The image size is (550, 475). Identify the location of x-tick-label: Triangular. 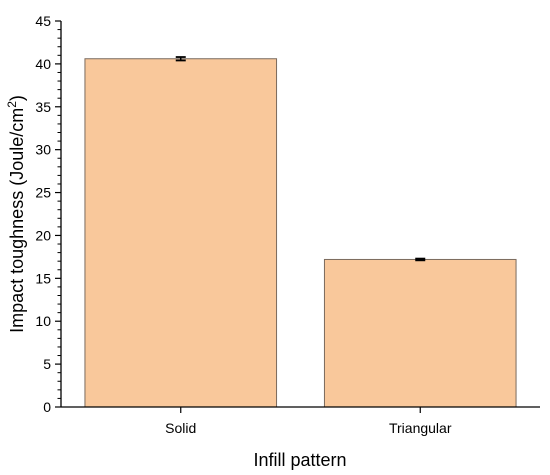
(420, 428).